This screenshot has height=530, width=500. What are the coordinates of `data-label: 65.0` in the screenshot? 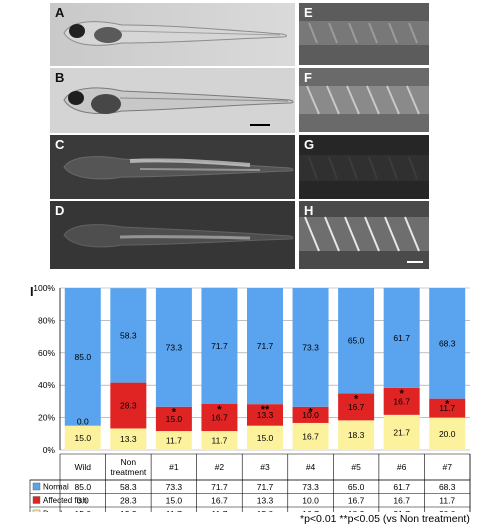 It's located at (356, 341).